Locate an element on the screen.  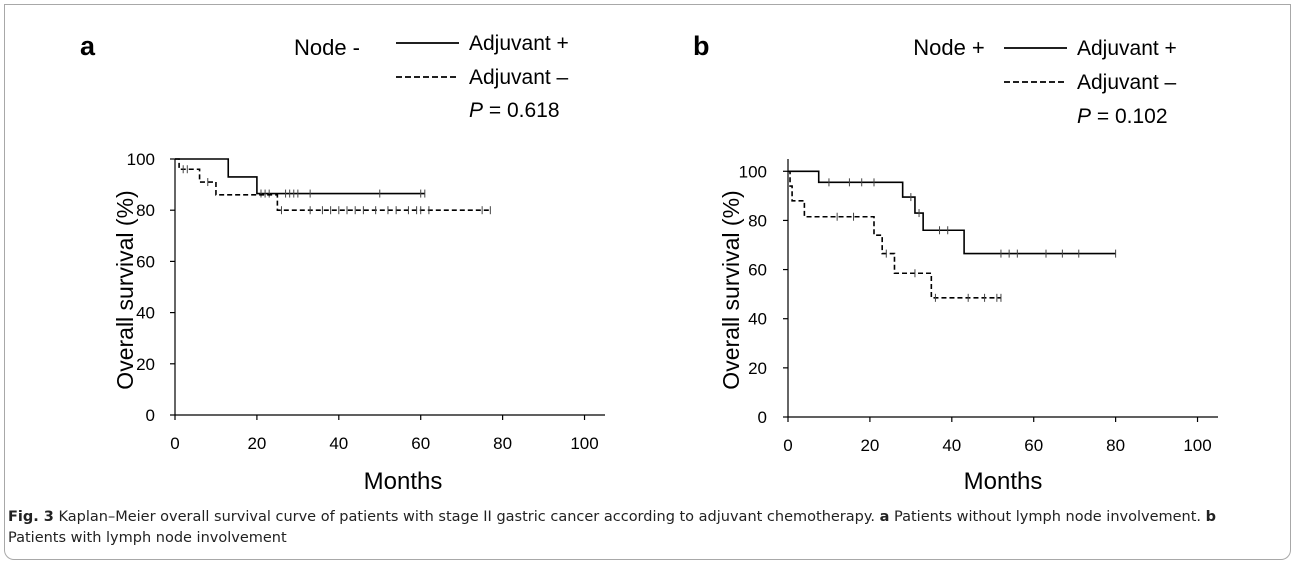
panel-a-y-tick-label-40: 40 is located at coordinates (145, 313).